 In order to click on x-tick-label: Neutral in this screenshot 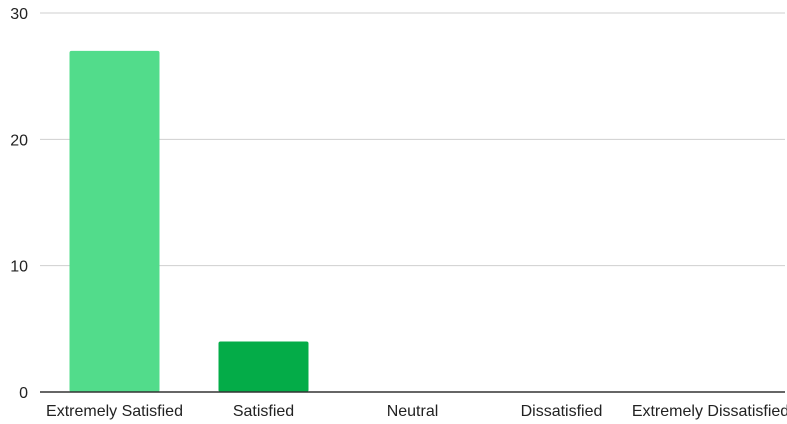, I will do `click(413, 411)`.